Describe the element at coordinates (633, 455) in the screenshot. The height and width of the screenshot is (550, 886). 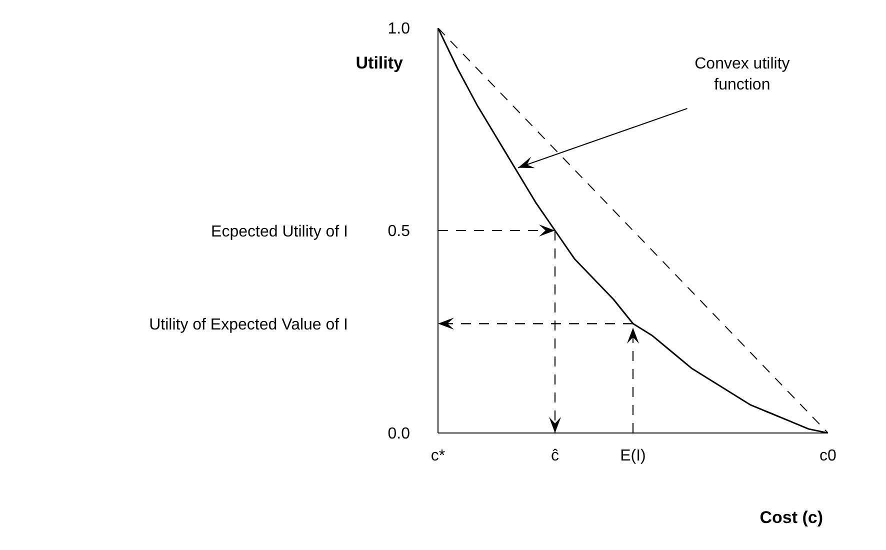
I see `x-tick-label: E(I)` at that location.